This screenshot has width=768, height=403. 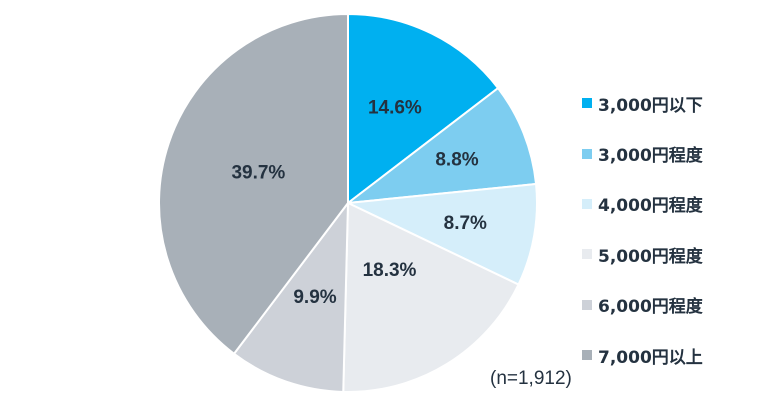 I want to click on legend-item-under-3000: 3,000円以下, so click(x=642, y=103).